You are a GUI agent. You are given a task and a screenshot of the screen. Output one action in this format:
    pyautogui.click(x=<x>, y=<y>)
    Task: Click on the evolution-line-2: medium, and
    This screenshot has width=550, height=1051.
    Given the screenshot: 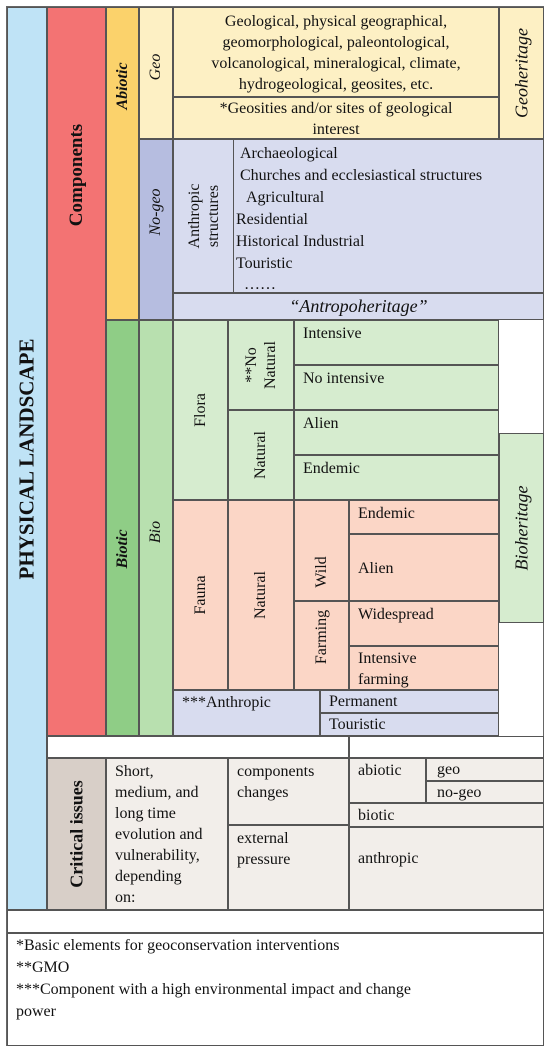 What is the action you would take?
    pyautogui.click(x=157, y=792)
    